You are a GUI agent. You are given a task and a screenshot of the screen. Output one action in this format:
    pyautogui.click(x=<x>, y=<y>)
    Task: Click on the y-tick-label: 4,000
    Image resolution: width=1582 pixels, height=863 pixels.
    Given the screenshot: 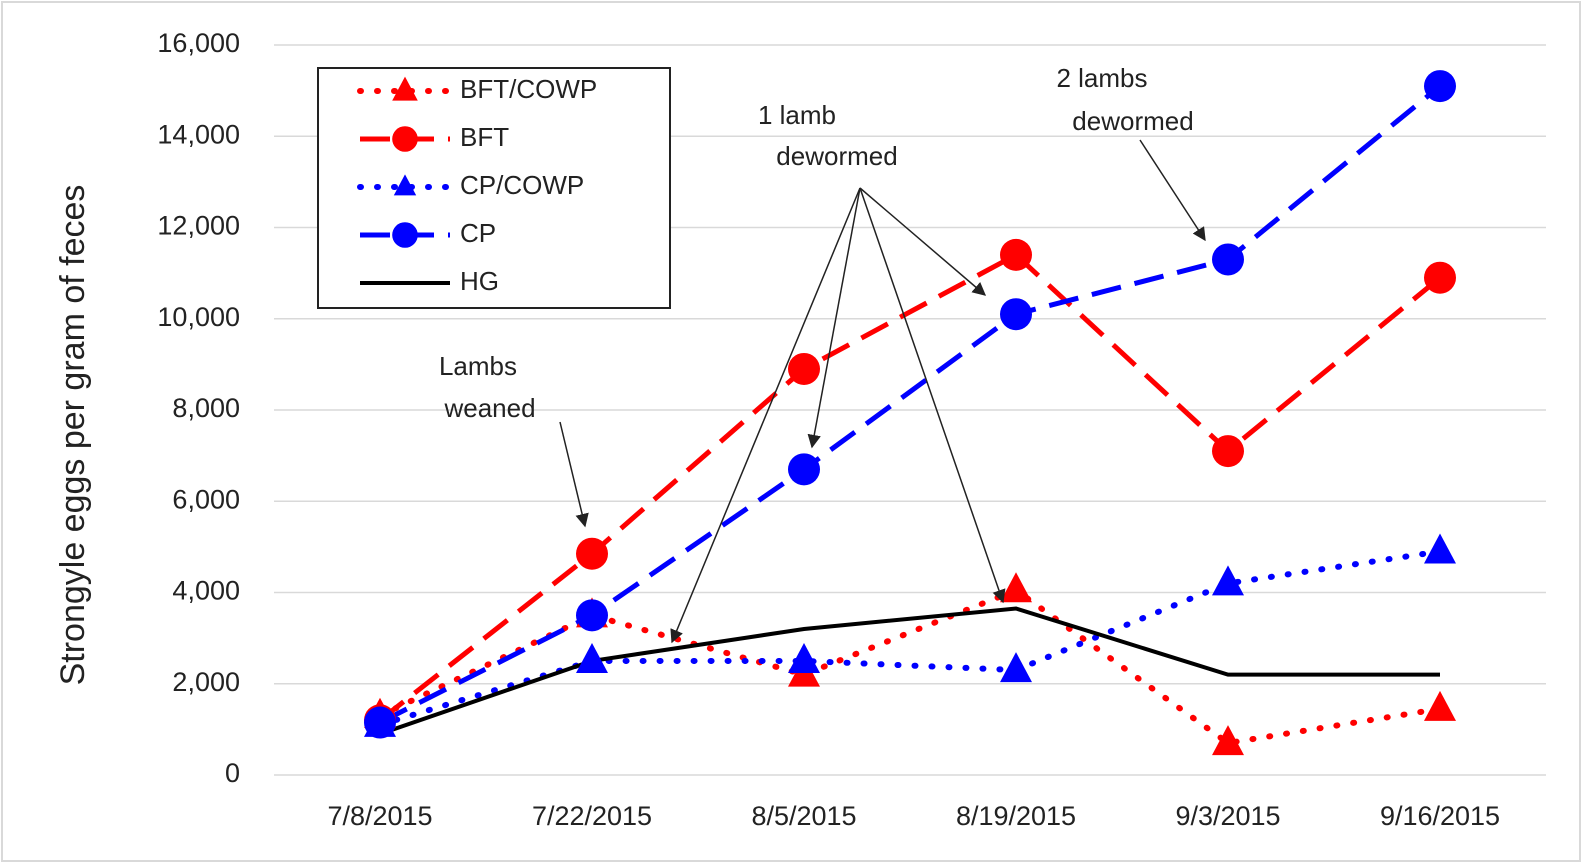 What is the action you would take?
    pyautogui.click(x=206, y=591)
    